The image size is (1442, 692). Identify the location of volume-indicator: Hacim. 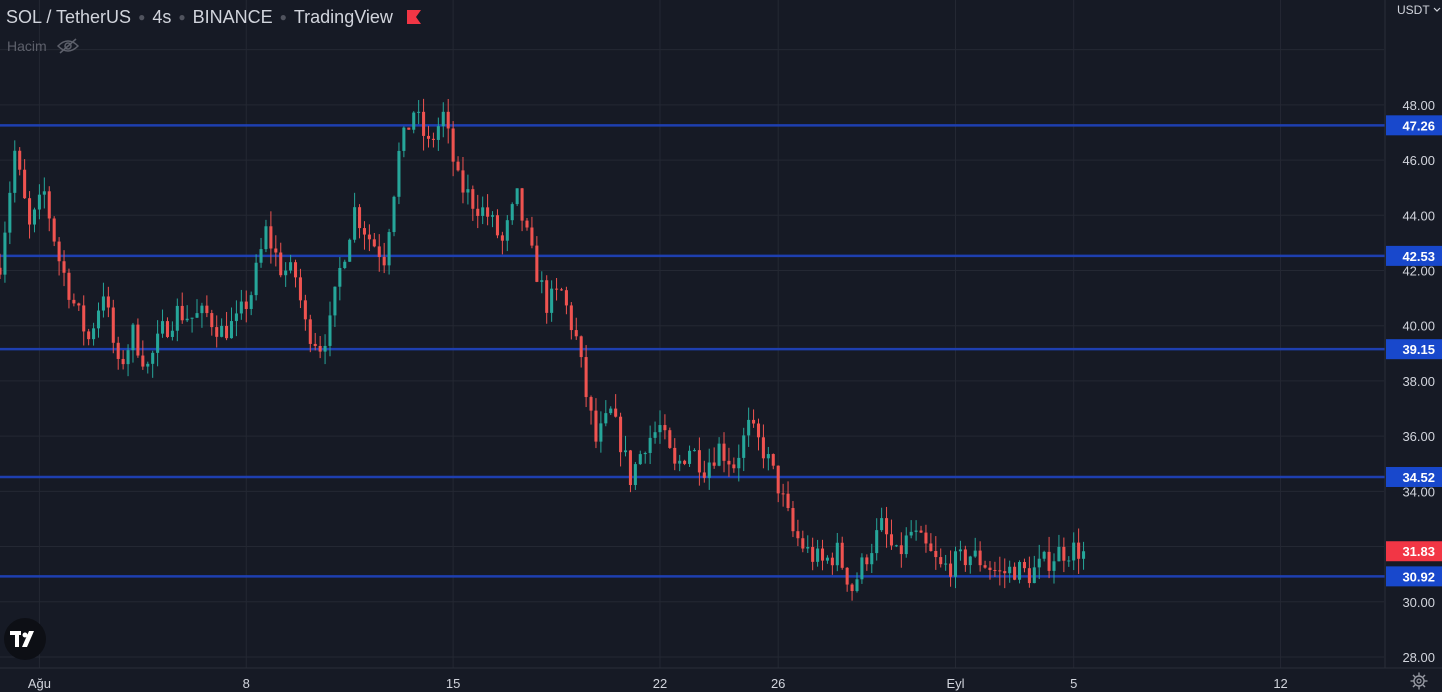
(43, 46).